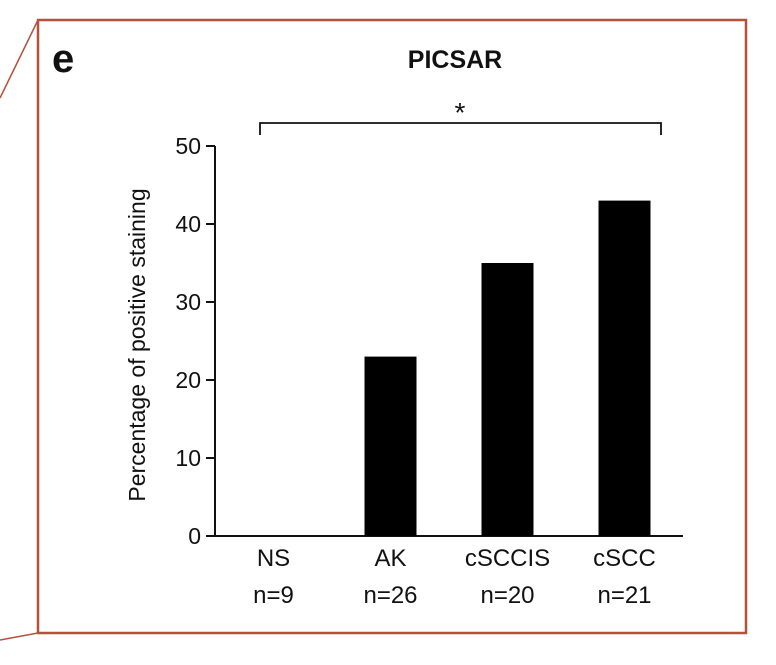  I want to click on significance-bracket, so click(460, 128).